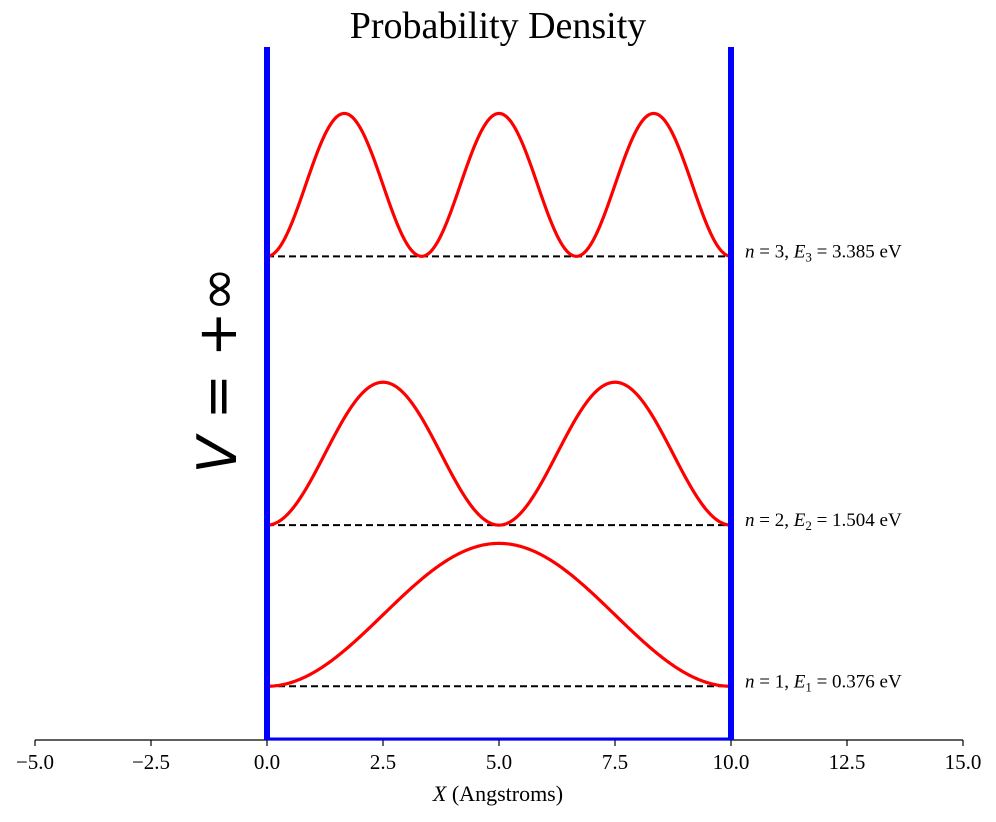  Describe the element at coordinates (823, 252) in the screenshot. I see `energy-label-n3: n = 3, E3 = 3.385 eV` at that location.